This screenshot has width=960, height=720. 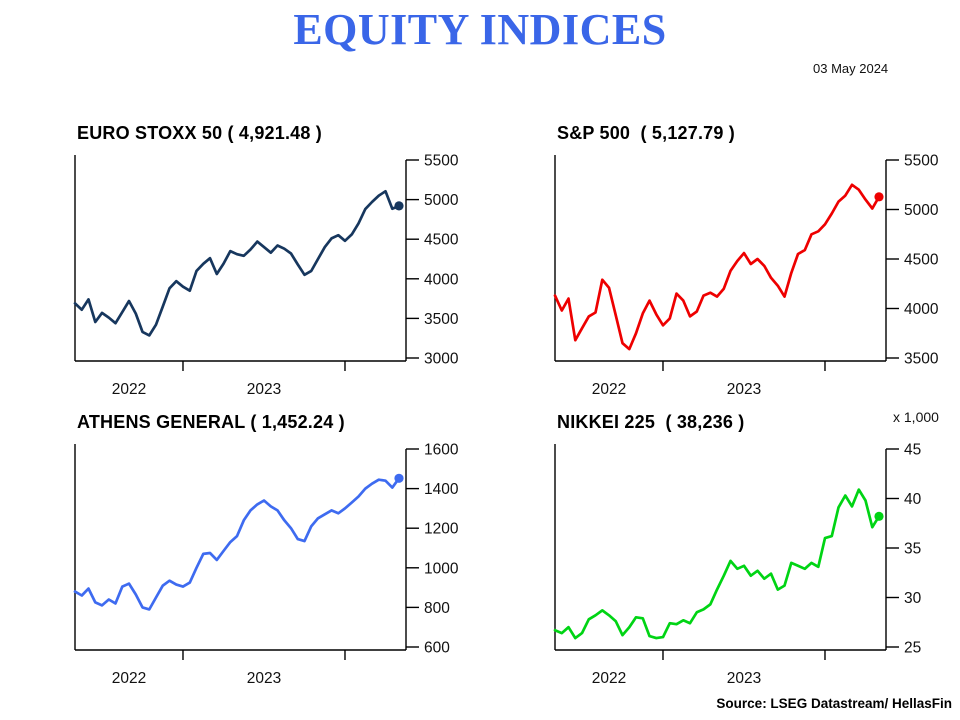 What do you see at coordinates (266, 564) in the screenshot?
I see `chart-canvas-athens-general: 600 800 1000 1200 1400 1600 2022 2023` at bounding box center [266, 564].